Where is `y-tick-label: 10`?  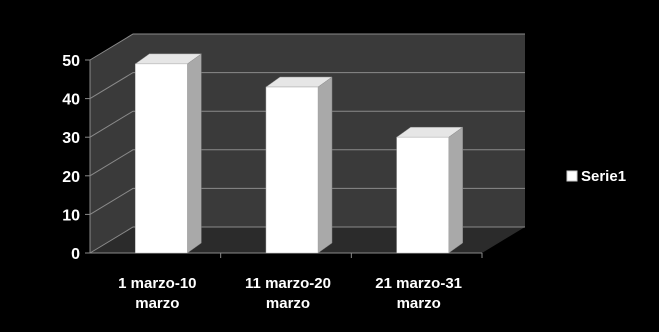
y-tick-label: 10 is located at coordinates (71, 215).